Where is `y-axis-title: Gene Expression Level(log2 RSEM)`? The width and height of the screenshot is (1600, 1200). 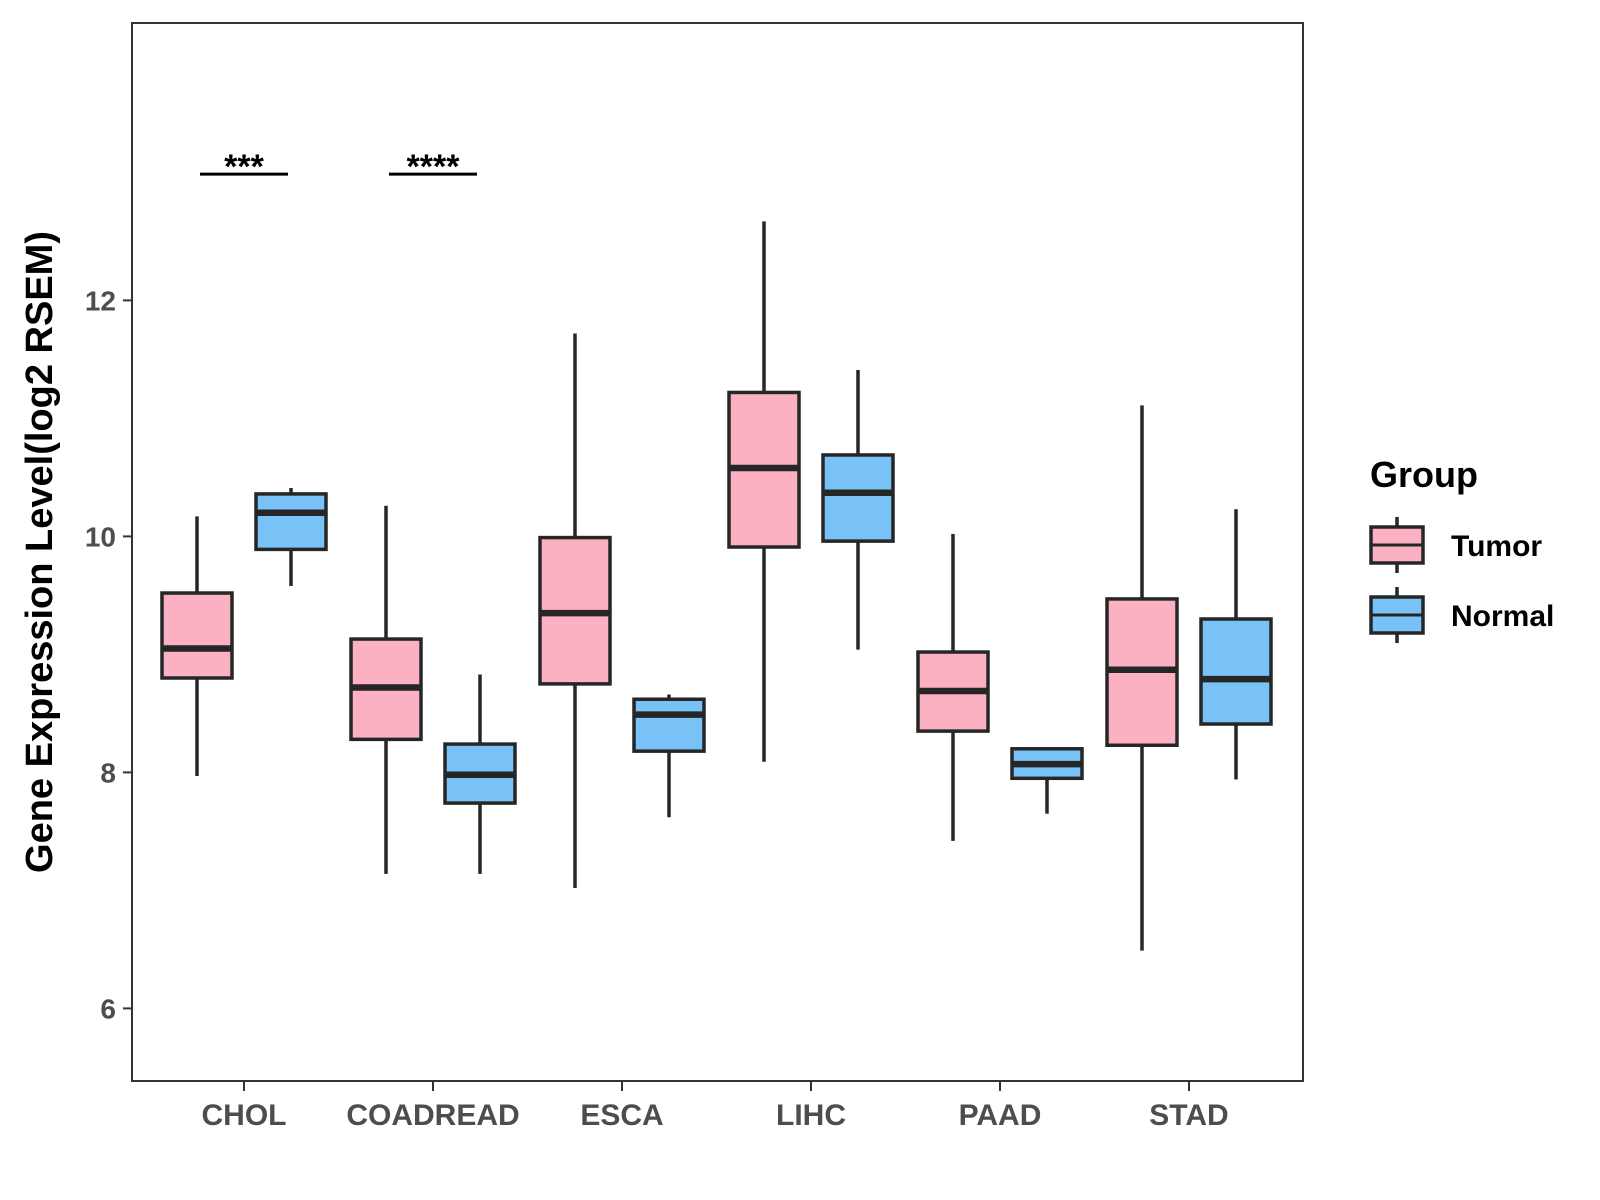
y-axis-title: Gene Expression Level(log2 RSEM) is located at coordinates (40, 552).